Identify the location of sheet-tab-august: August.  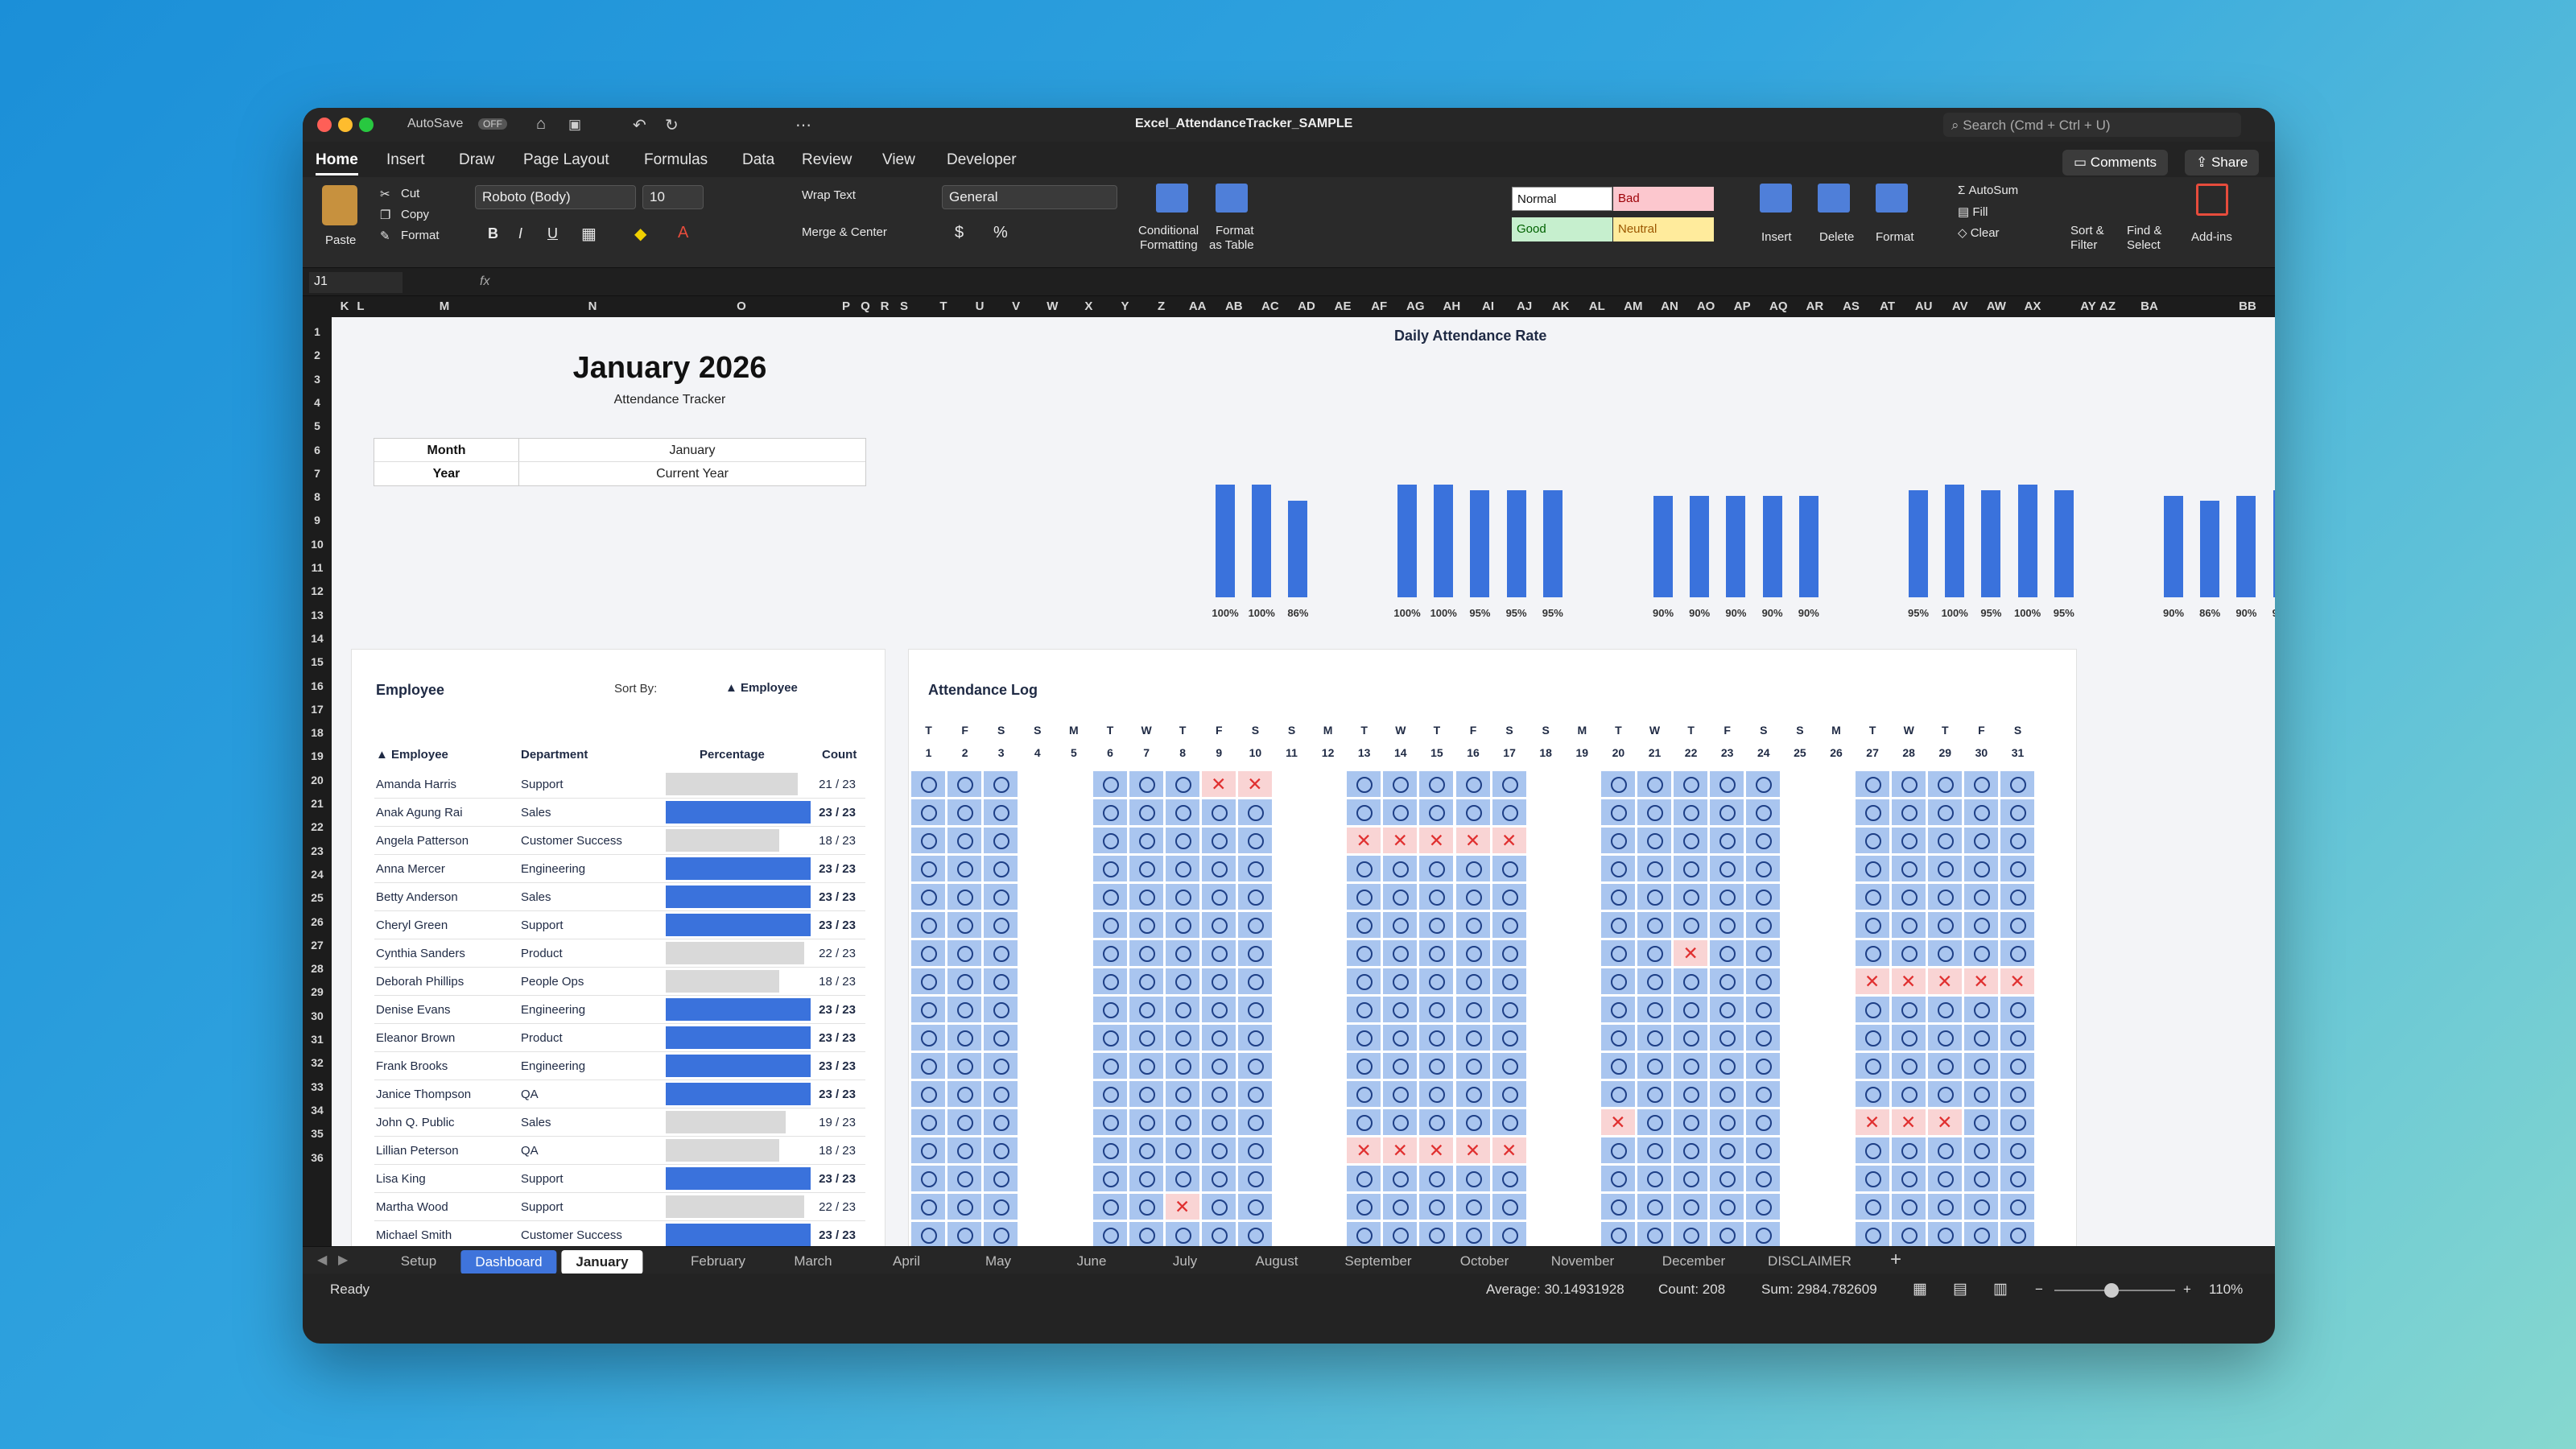
(1276, 1261).